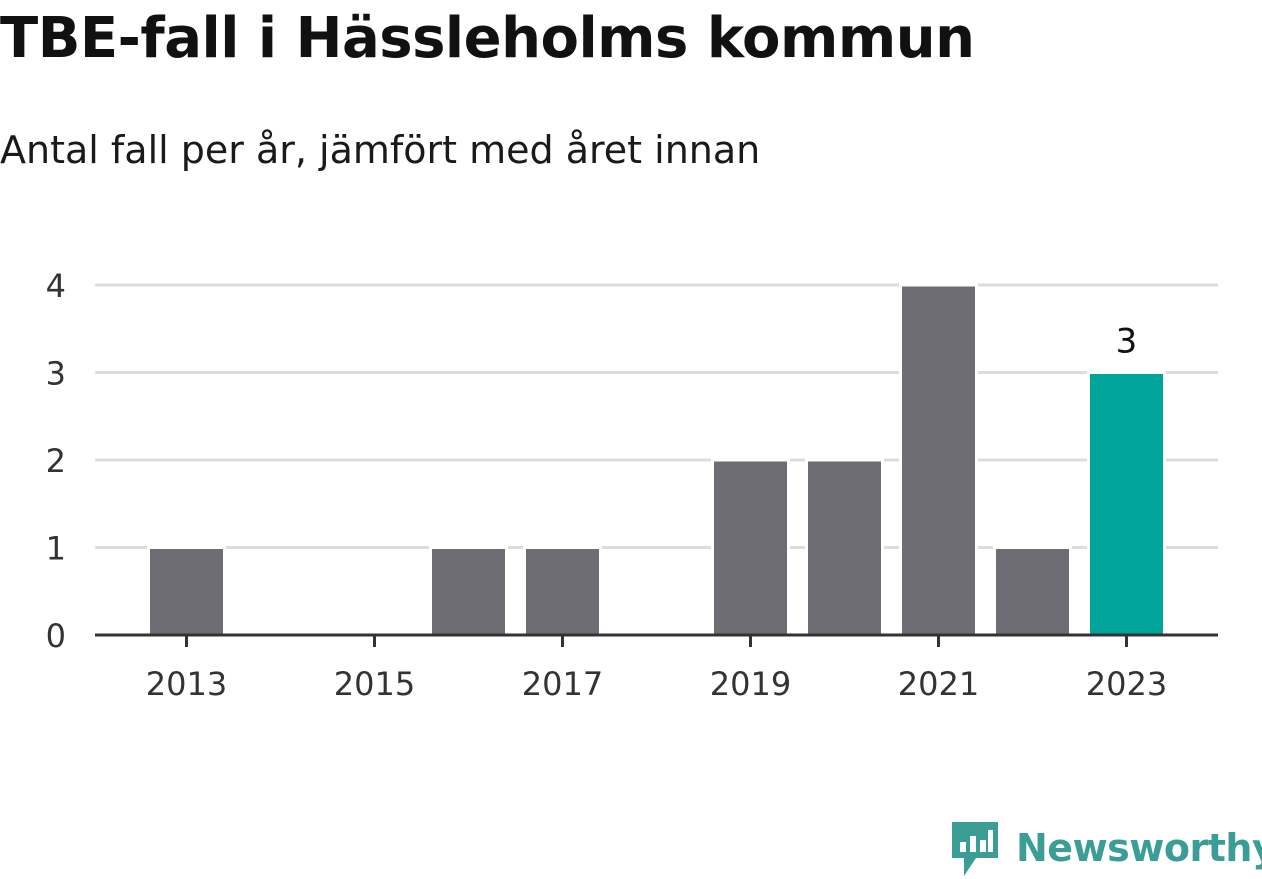 The height and width of the screenshot is (879, 1262). I want to click on bar-2022, so click(1032, 591).